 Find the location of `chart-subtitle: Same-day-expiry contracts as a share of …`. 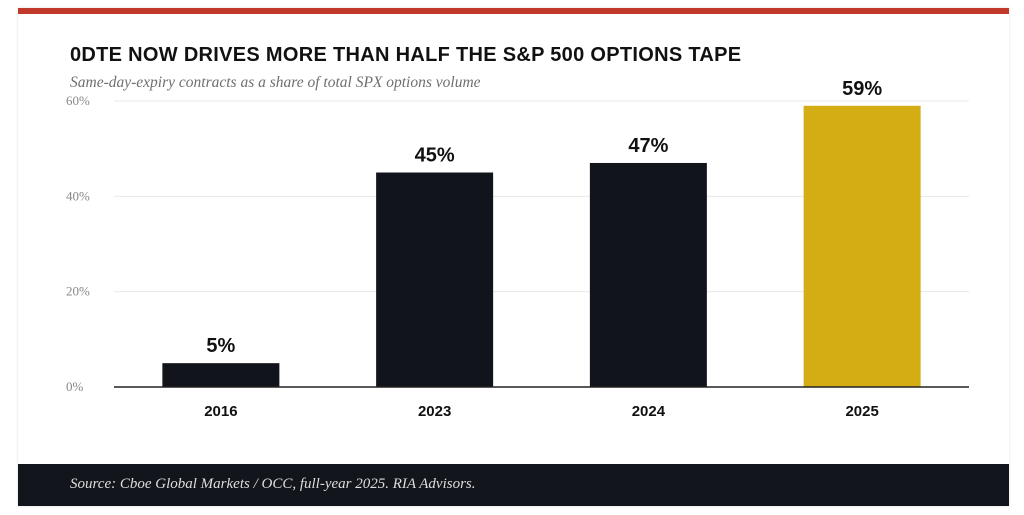

chart-subtitle: Same-day-expiry contracts as a share of … is located at coordinates (275, 82).